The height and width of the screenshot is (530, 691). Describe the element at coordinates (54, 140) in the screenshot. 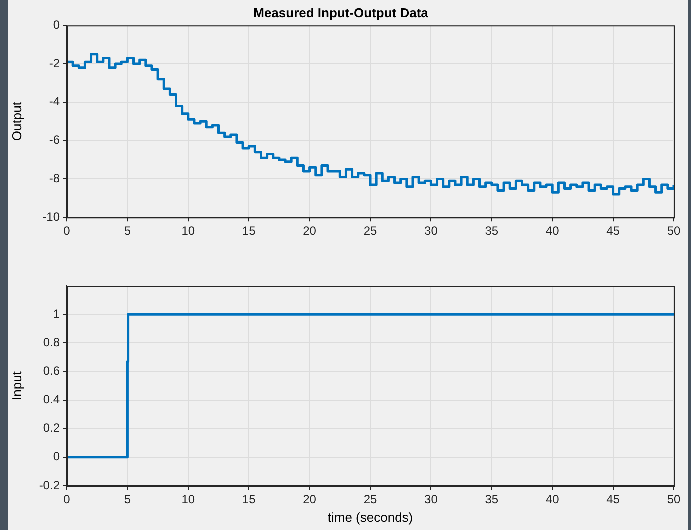

I see `y-tick-label: -6` at that location.